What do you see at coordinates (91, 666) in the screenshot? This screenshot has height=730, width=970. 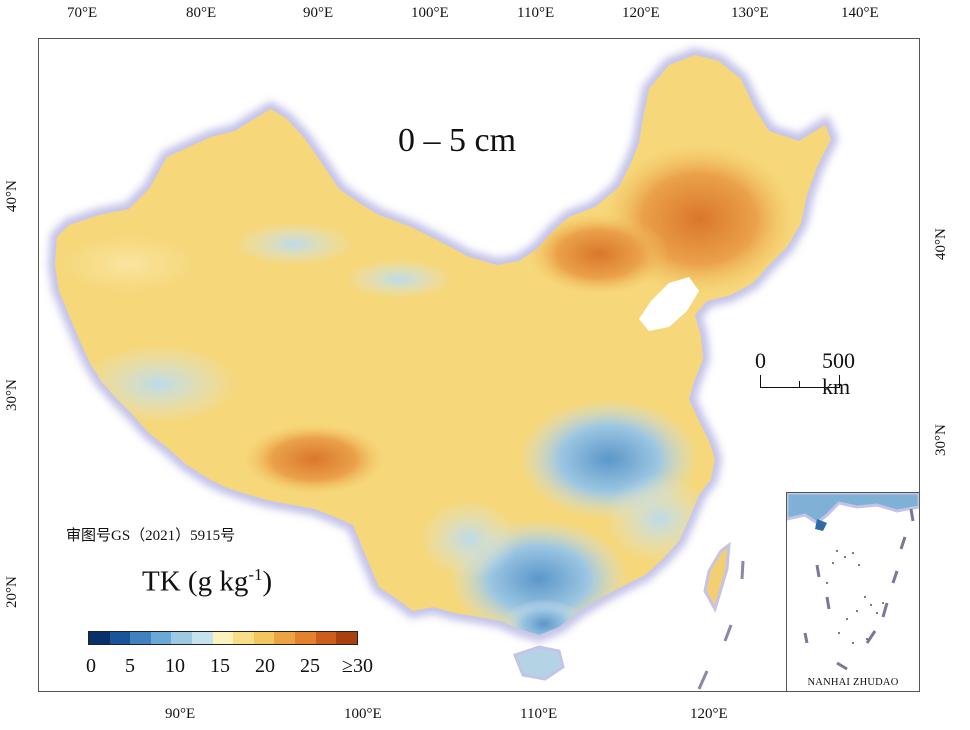 I see `colorbar-tick: 0` at bounding box center [91, 666].